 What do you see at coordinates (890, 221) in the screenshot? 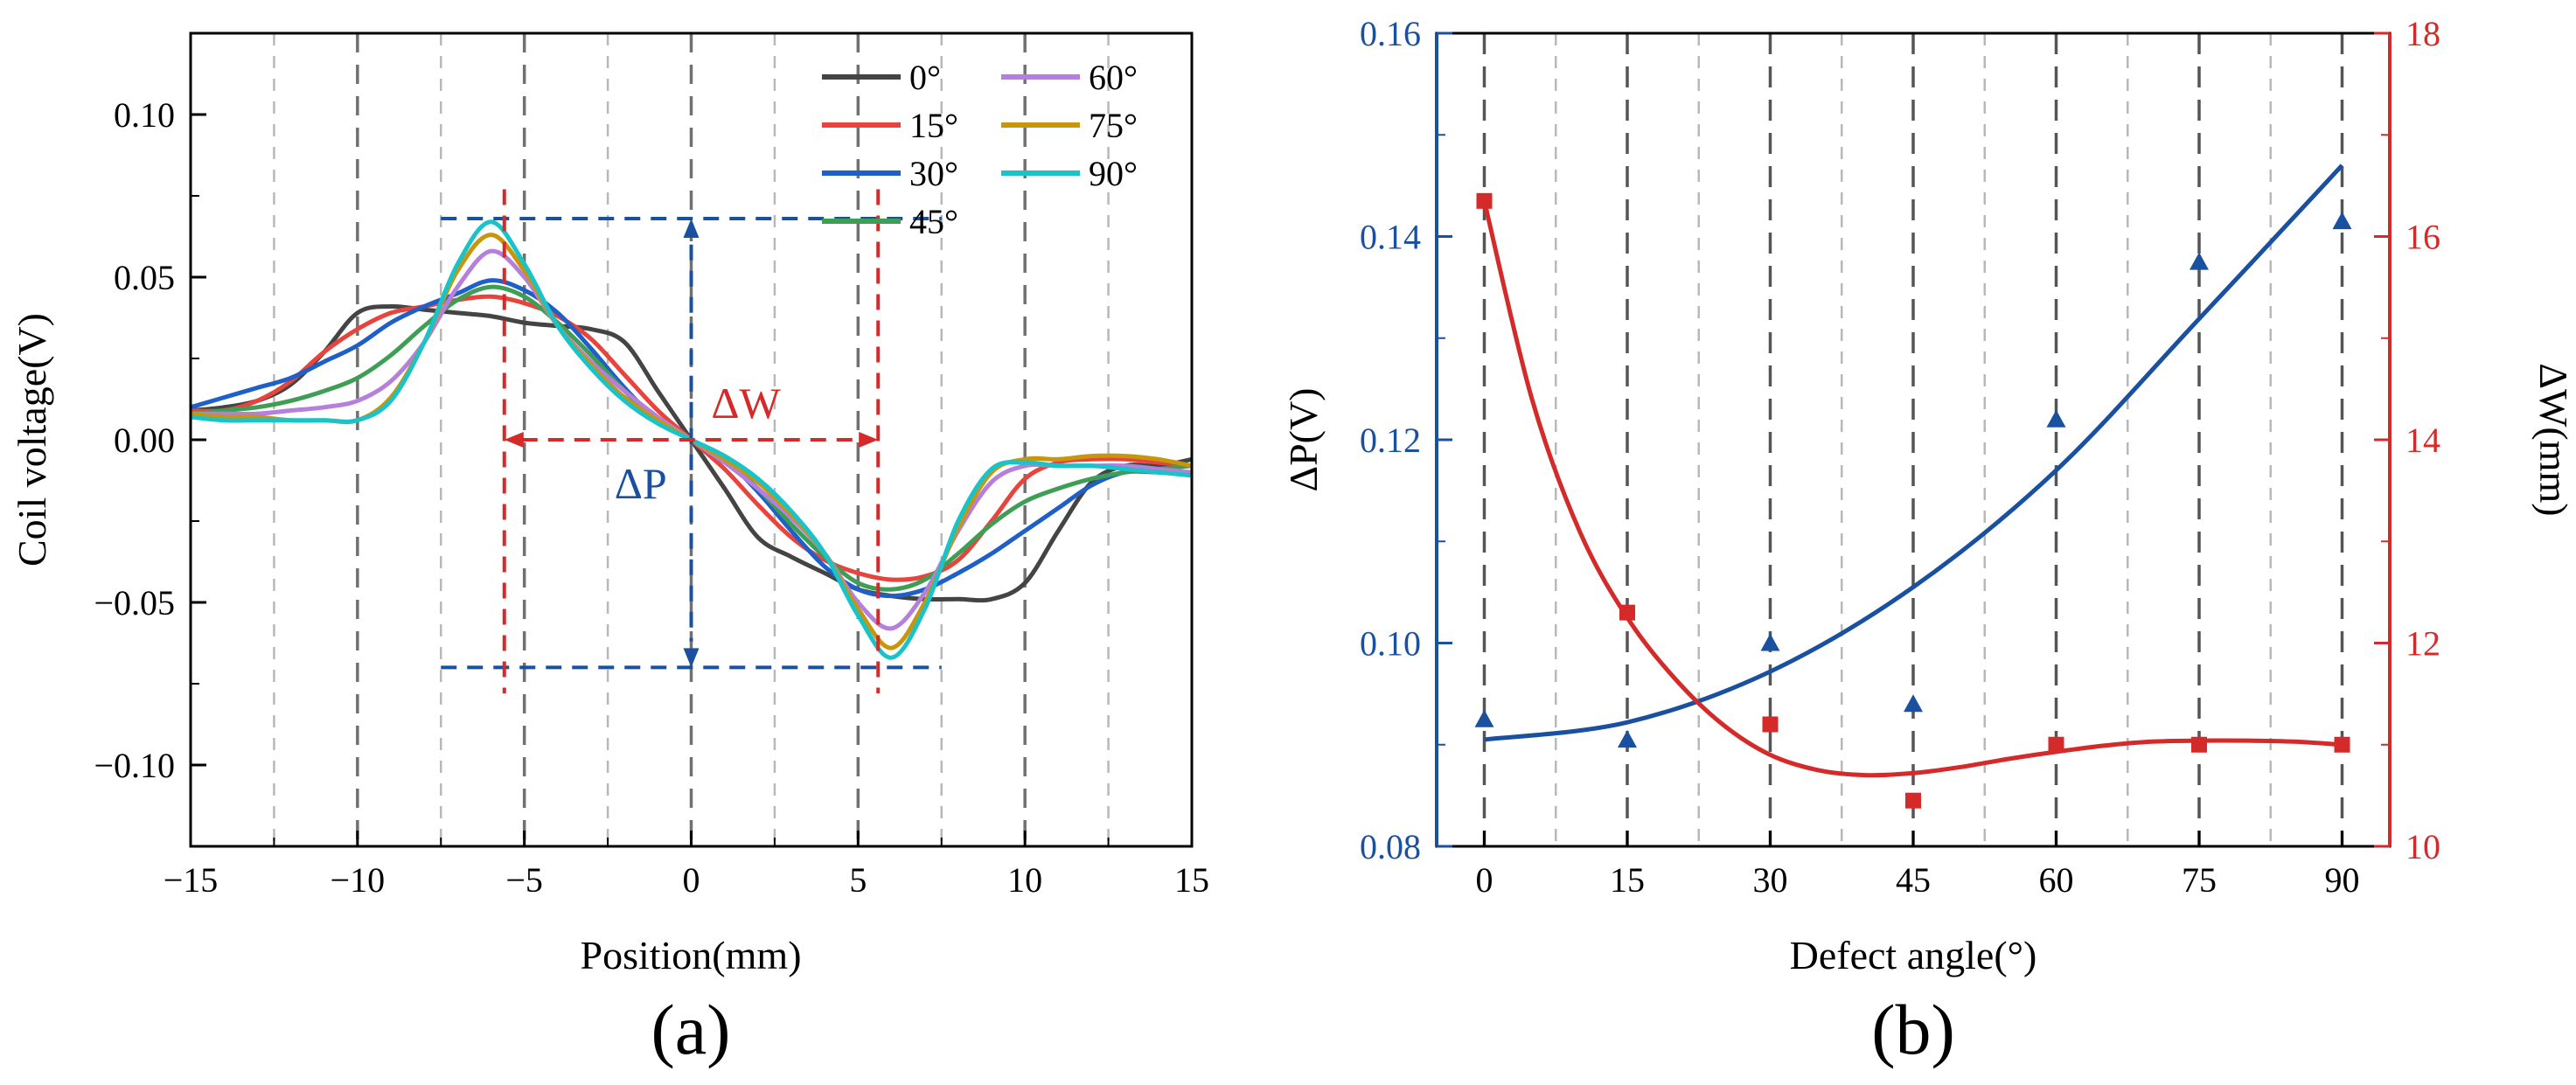
I see `legend-item: 45°` at bounding box center [890, 221].